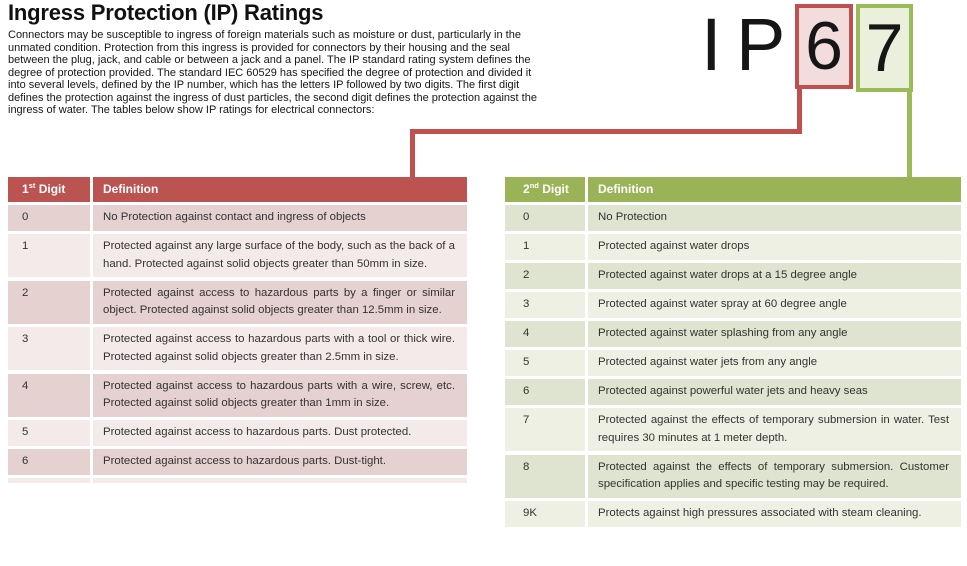  Describe the element at coordinates (49, 480) in the screenshot. I see `digit-cell` at that location.